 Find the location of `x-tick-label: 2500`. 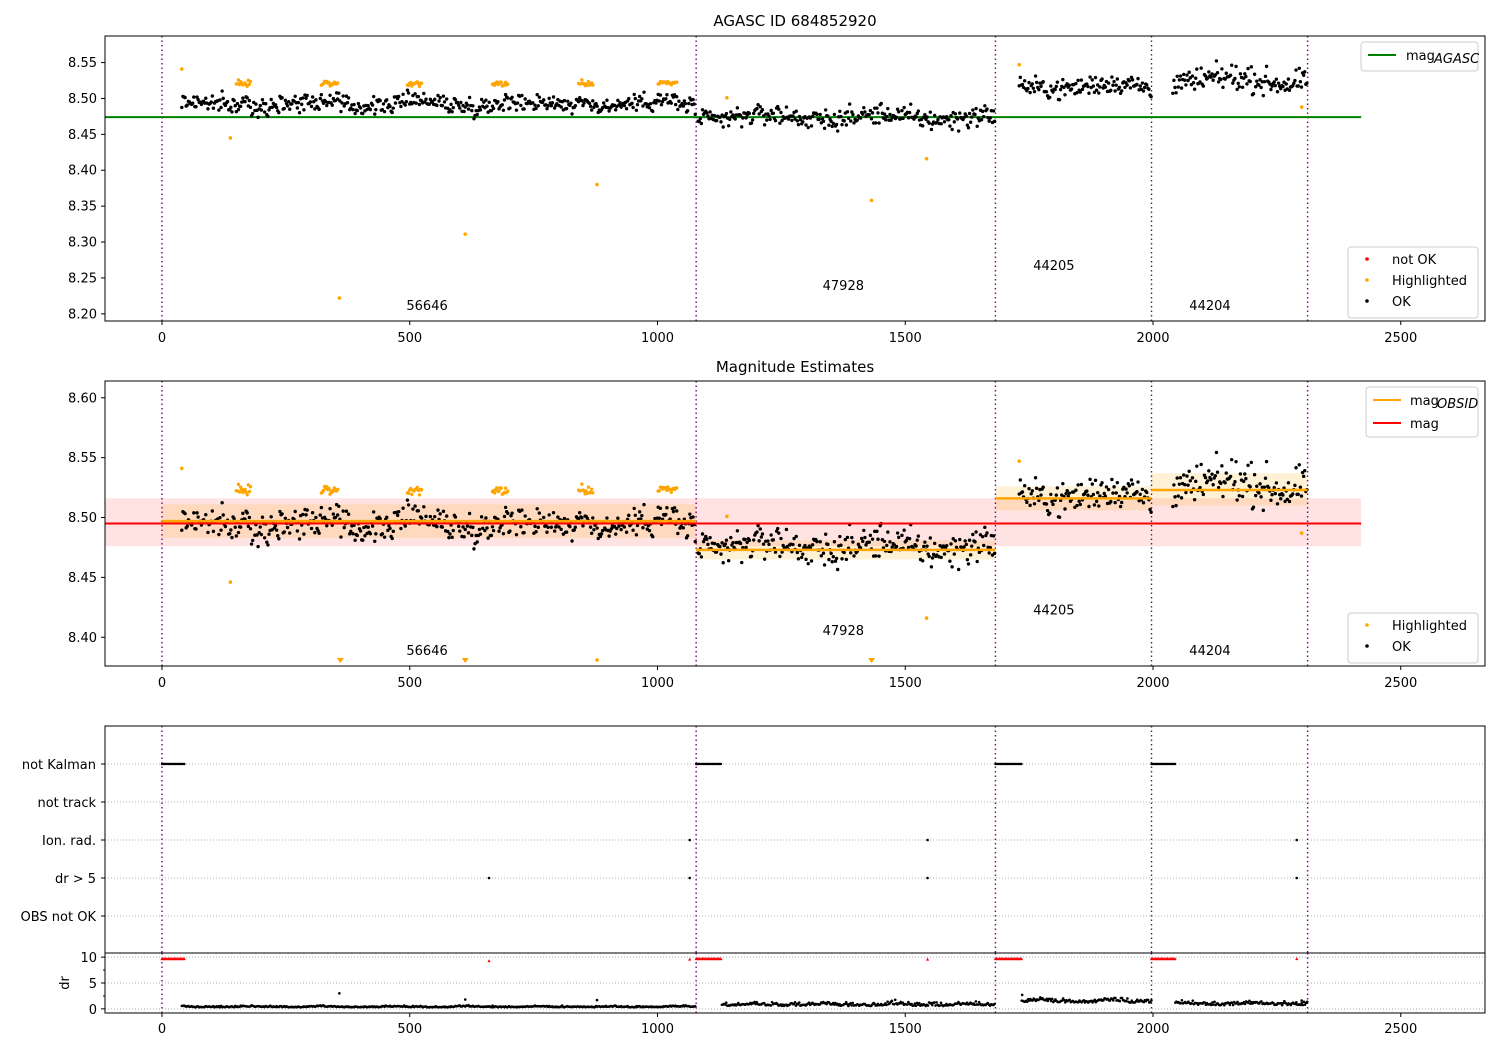

x-tick-label: 2500 is located at coordinates (1400, 1029).